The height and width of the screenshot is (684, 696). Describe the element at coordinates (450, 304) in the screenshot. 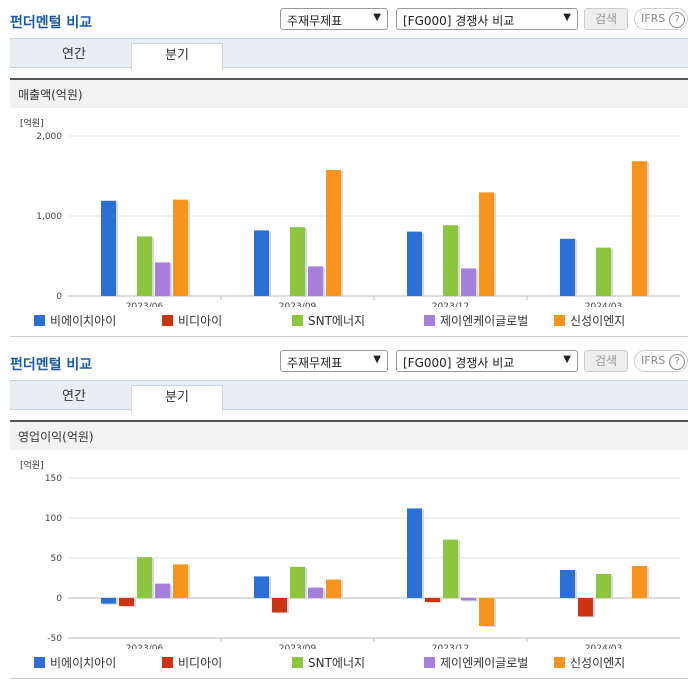

I see `x-tick-label: 2023/12` at that location.